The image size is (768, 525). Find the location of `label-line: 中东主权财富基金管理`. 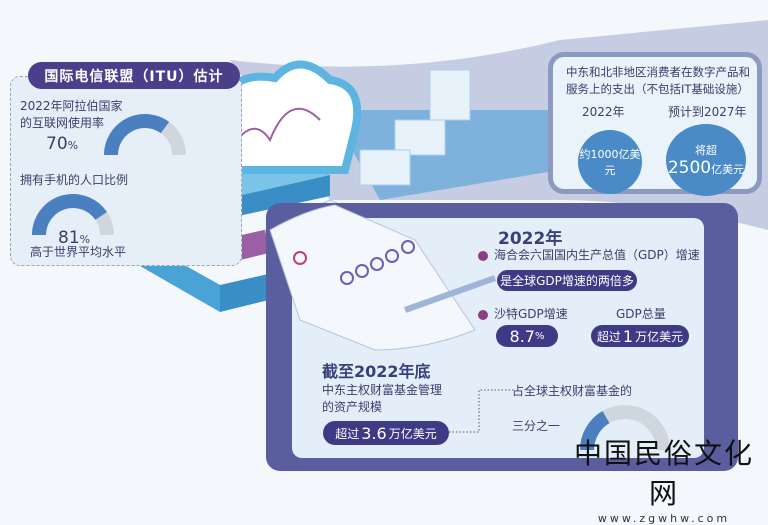

label-line: 中东主权财富基金管理 is located at coordinates (382, 390).